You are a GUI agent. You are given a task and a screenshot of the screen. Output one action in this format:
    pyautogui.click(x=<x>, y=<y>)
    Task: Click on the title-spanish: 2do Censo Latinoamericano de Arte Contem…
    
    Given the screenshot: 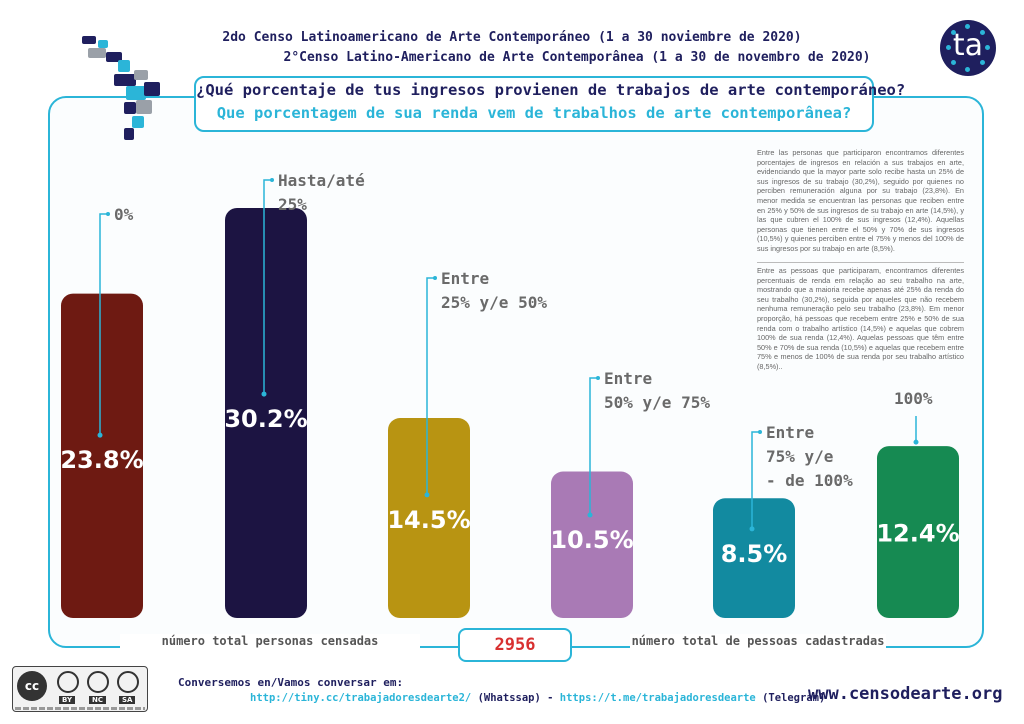 What is the action you would take?
    pyautogui.click(x=512, y=37)
    